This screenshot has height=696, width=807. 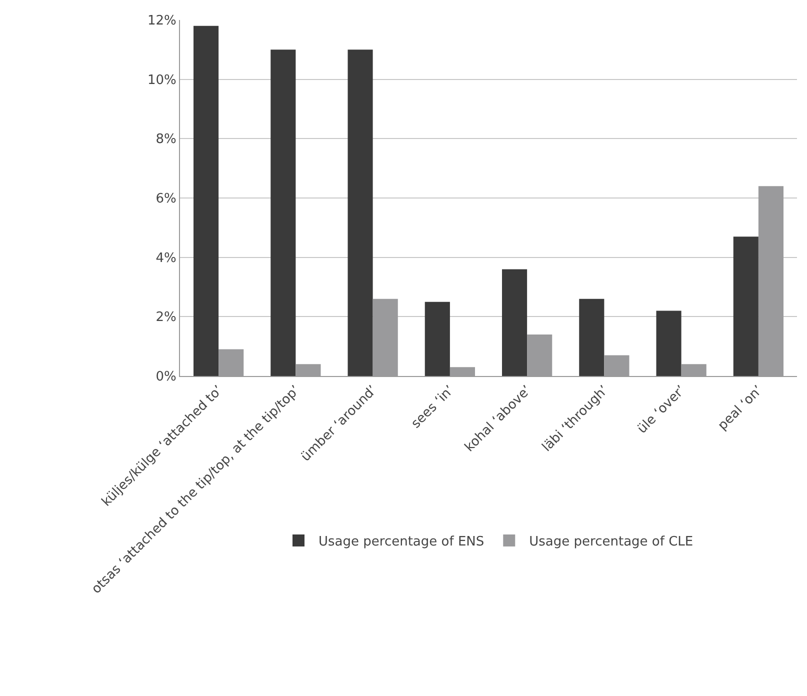 What do you see at coordinates (611, 542) in the screenshot?
I see `legend-label: Usage percentage of CLE` at bounding box center [611, 542].